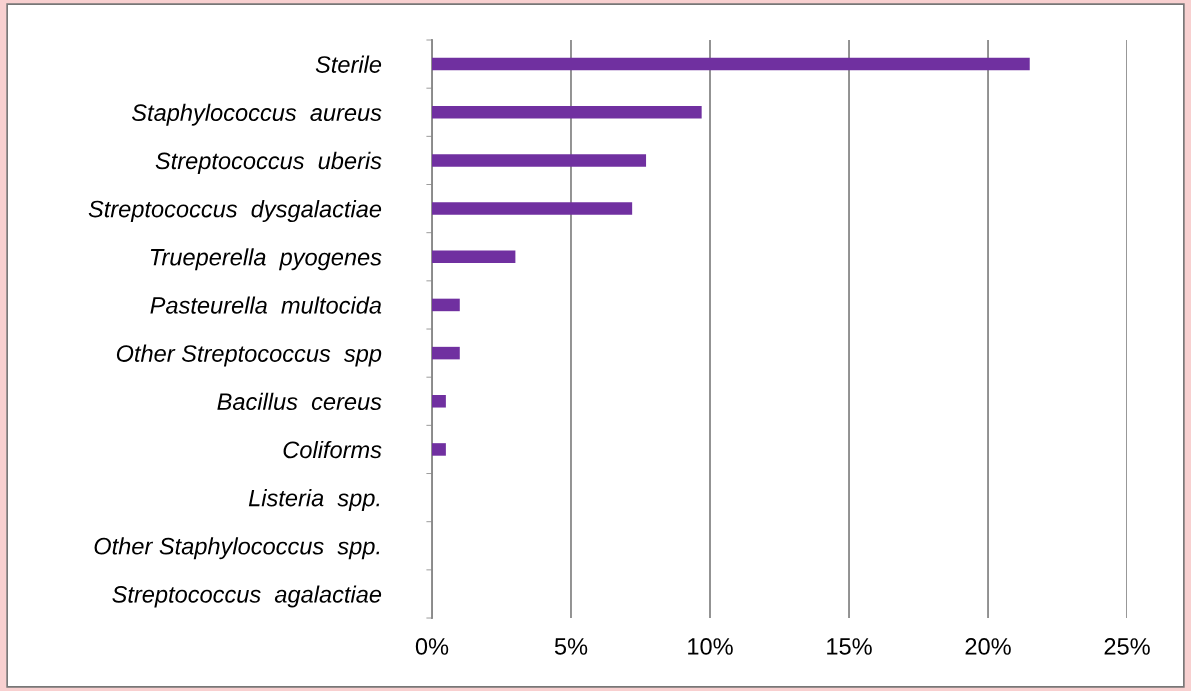 Image resolution: width=1191 pixels, height=691 pixels. What do you see at coordinates (235, 211) in the screenshot?
I see `y-tick-label: Streptococcus dysgalactiae` at bounding box center [235, 211].